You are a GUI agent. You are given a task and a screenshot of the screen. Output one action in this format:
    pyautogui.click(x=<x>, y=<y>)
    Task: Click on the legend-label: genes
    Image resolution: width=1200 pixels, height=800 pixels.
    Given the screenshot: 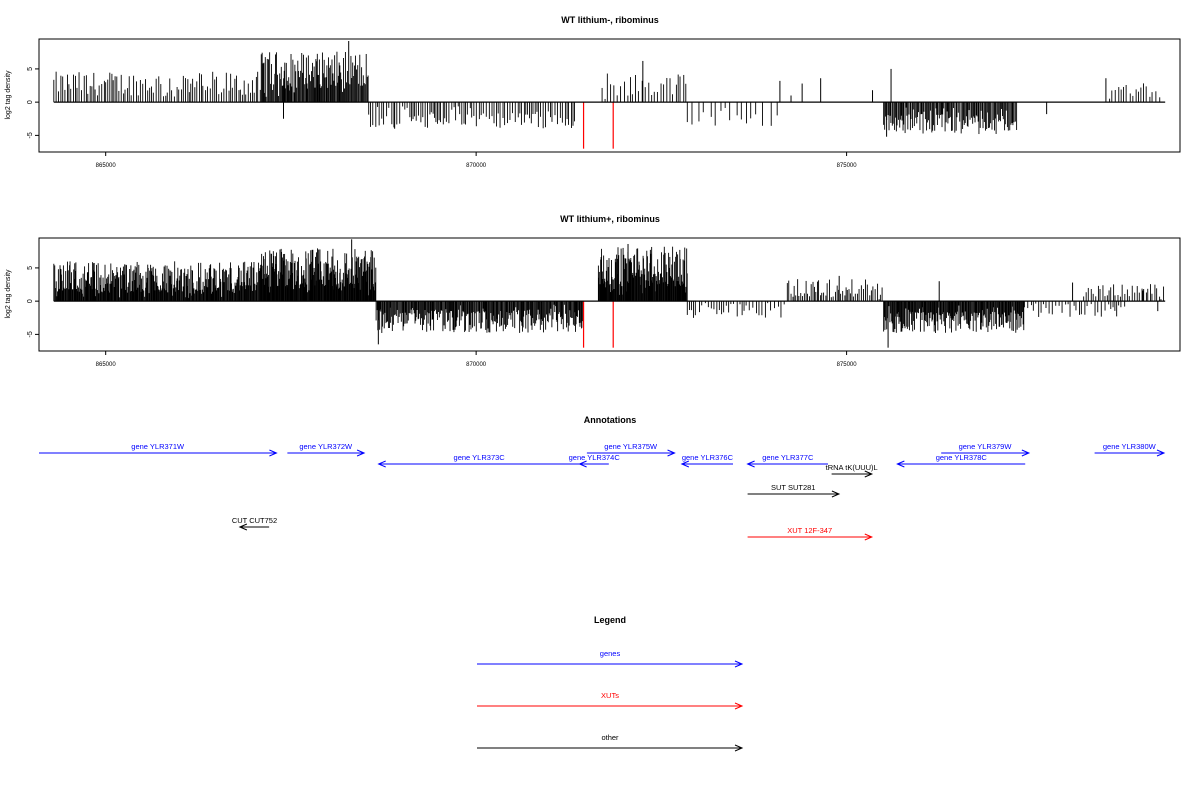 What is the action you would take?
    pyautogui.click(x=610, y=653)
    